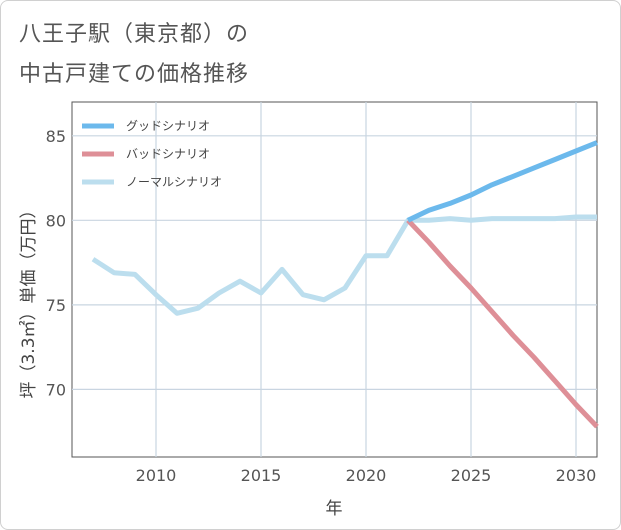  I want to click on chart-title-line-2: 中古戸建ての価格推移, so click(134, 74).